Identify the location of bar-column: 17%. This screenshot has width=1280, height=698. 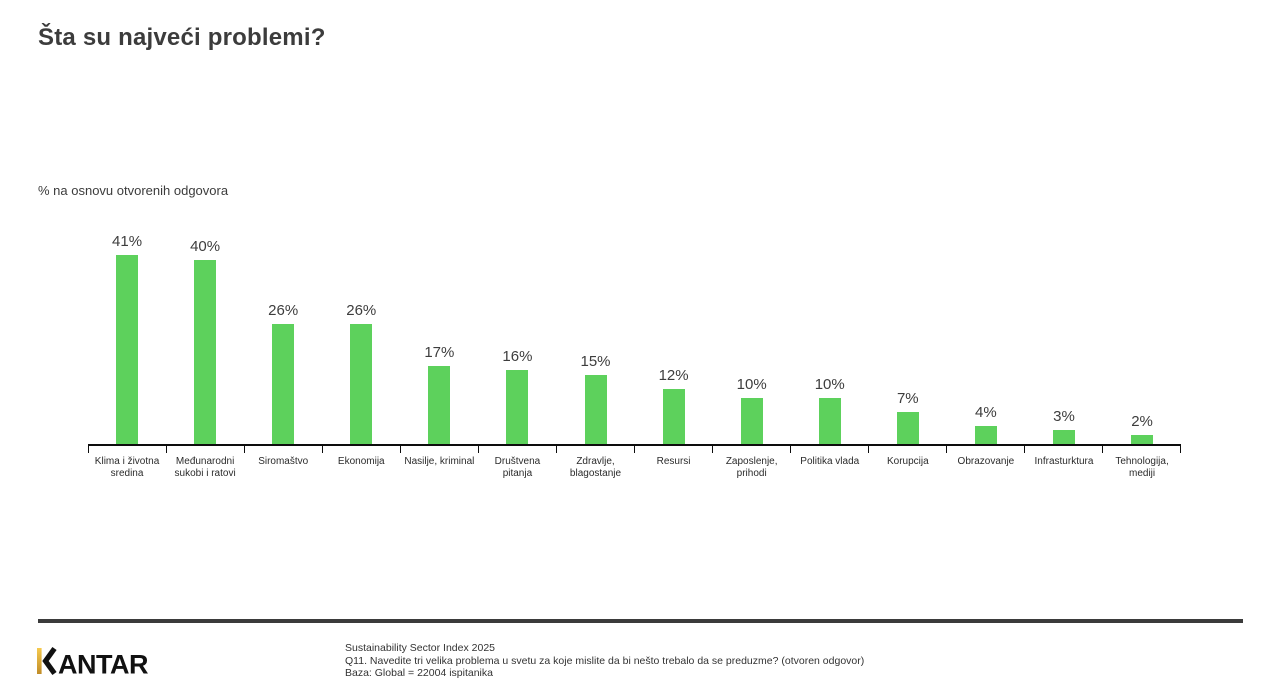
(439, 335).